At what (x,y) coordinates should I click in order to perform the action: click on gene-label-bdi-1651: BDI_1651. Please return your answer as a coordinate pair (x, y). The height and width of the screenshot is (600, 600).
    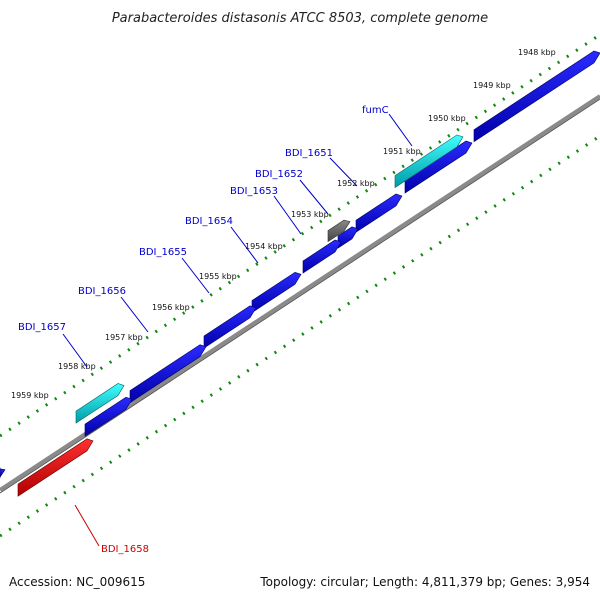
    Looking at the image, I should click on (309, 153).